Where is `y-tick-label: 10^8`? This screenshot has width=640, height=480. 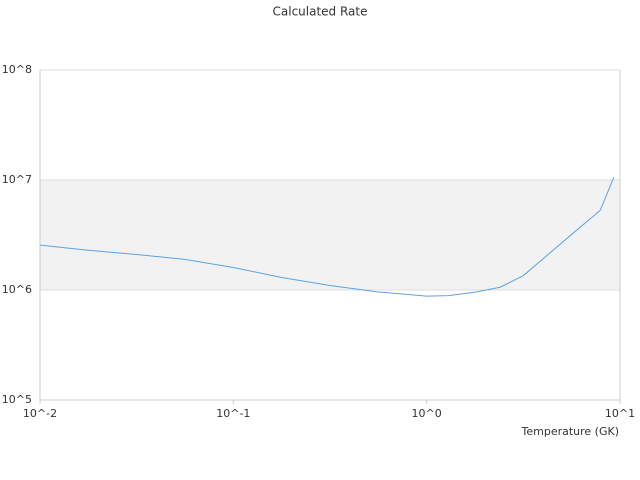
y-tick-label: 10^8 is located at coordinates (17, 69).